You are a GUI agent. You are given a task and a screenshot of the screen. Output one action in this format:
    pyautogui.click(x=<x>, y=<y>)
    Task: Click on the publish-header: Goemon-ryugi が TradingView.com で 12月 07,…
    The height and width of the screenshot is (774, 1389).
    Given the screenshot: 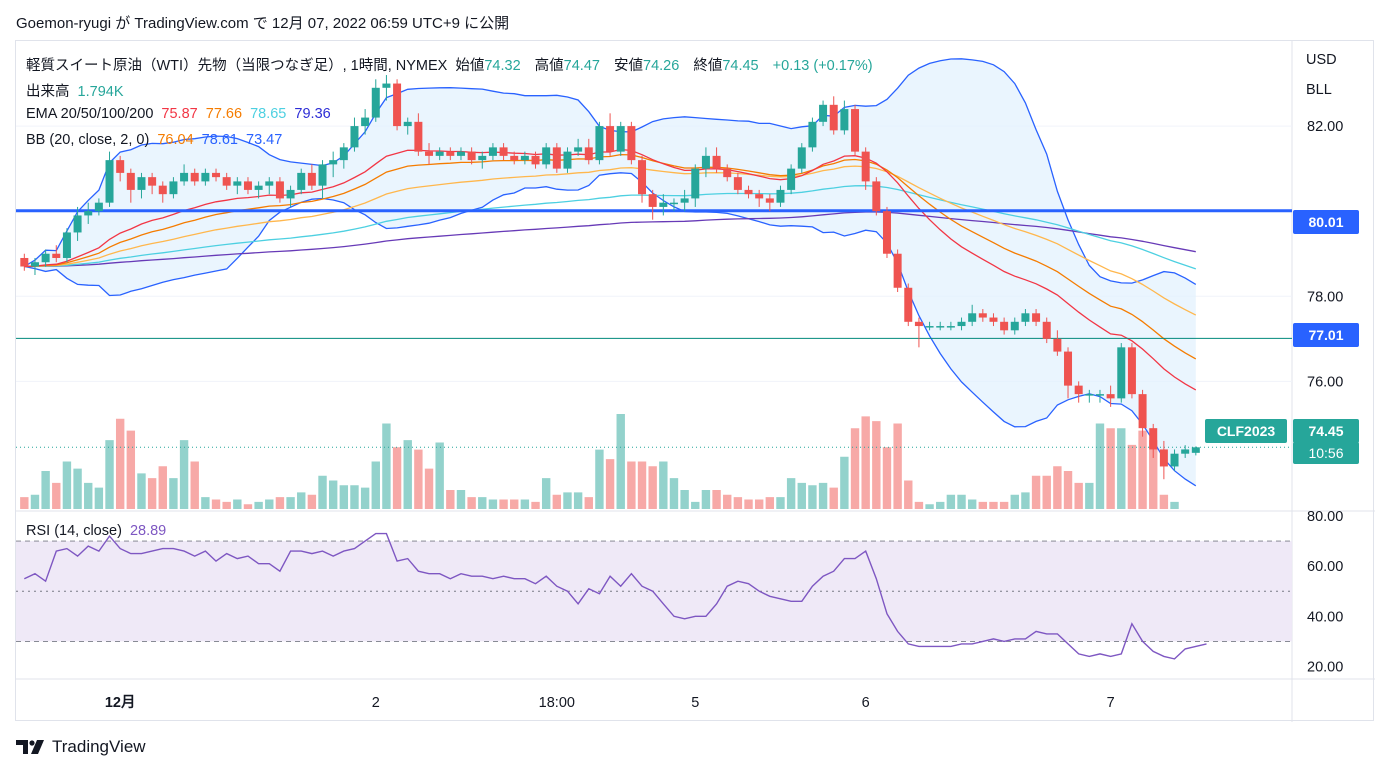 What is the action you would take?
    pyautogui.click(x=263, y=23)
    